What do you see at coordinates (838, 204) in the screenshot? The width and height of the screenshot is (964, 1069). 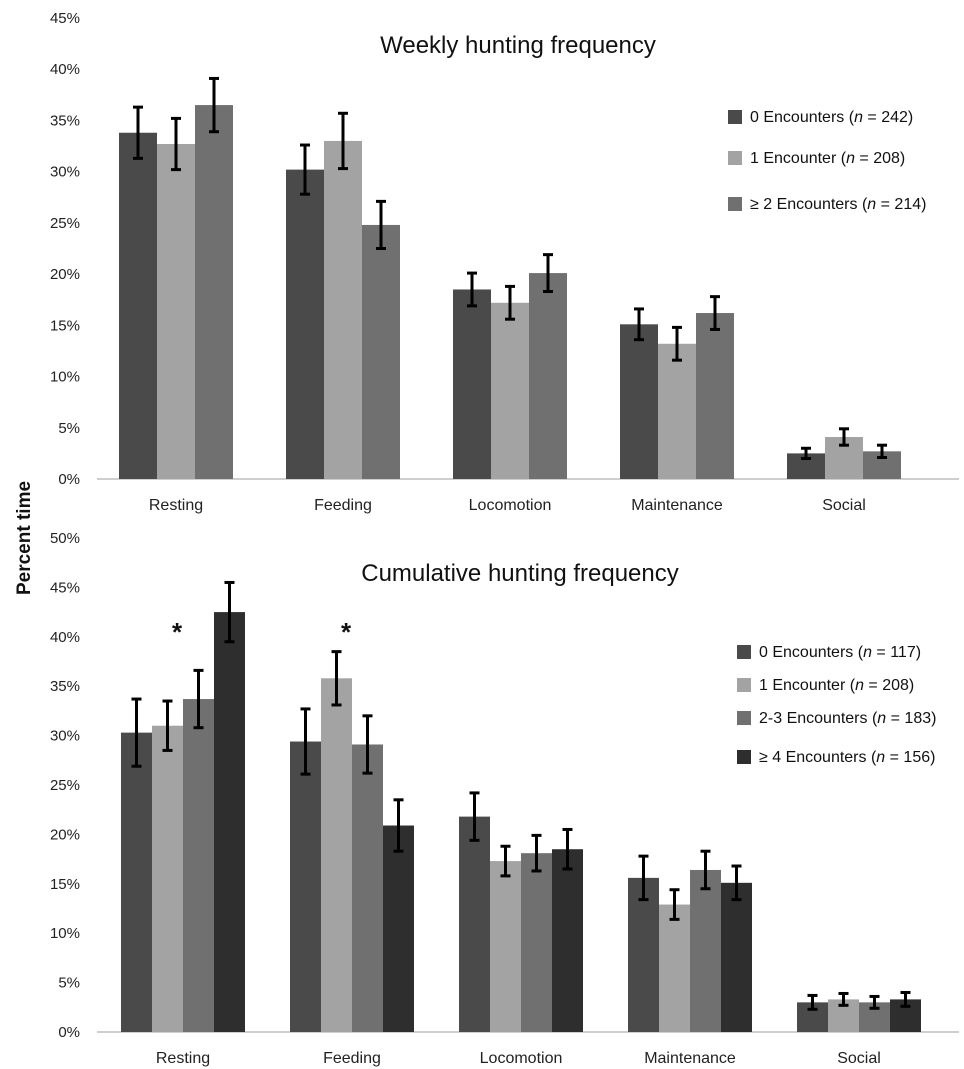 I see `legend-label: ≥ 2 Encounters (n = 214)` at bounding box center [838, 204].